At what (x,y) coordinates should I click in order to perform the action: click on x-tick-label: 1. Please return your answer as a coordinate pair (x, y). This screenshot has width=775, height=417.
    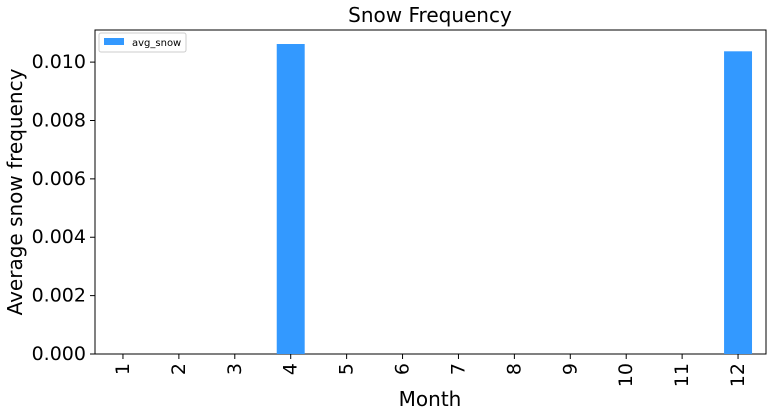
    Looking at the image, I should click on (123, 369).